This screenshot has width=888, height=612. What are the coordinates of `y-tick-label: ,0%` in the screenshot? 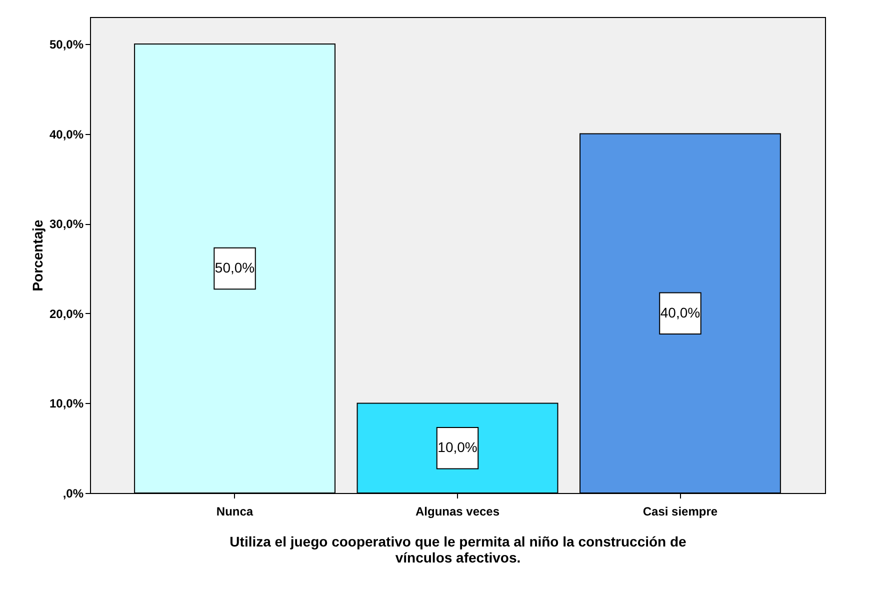 It's located at (73, 493).